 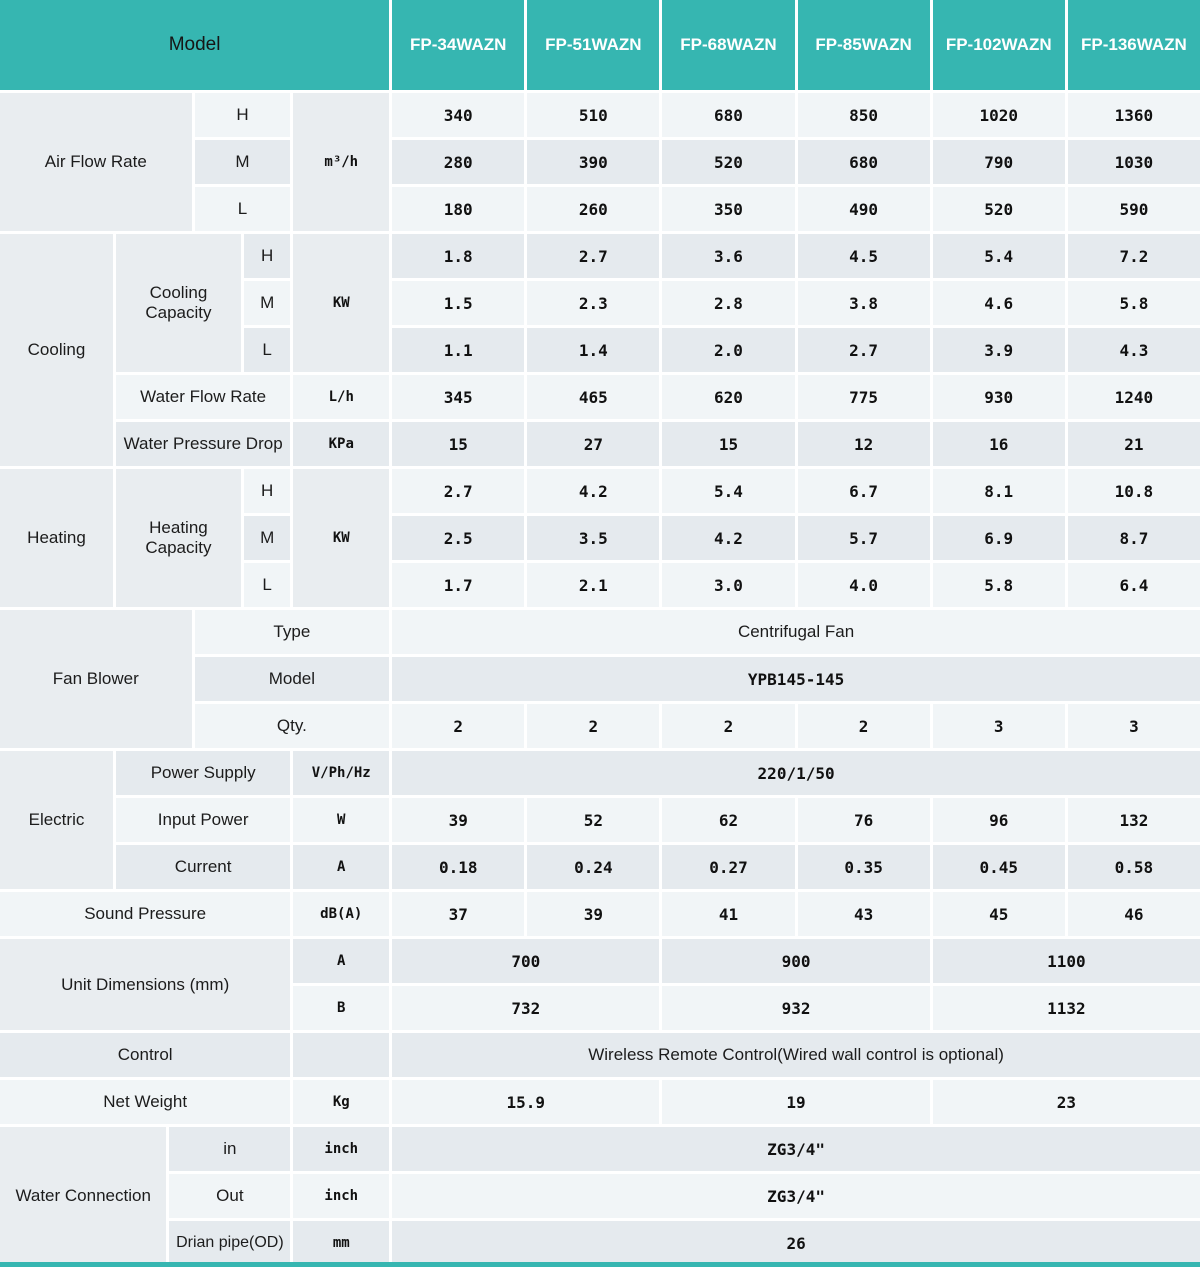 What do you see at coordinates (1133, 820) in the screenshot?
I see `value-cell: 132` at bounding box center [1133, 820].